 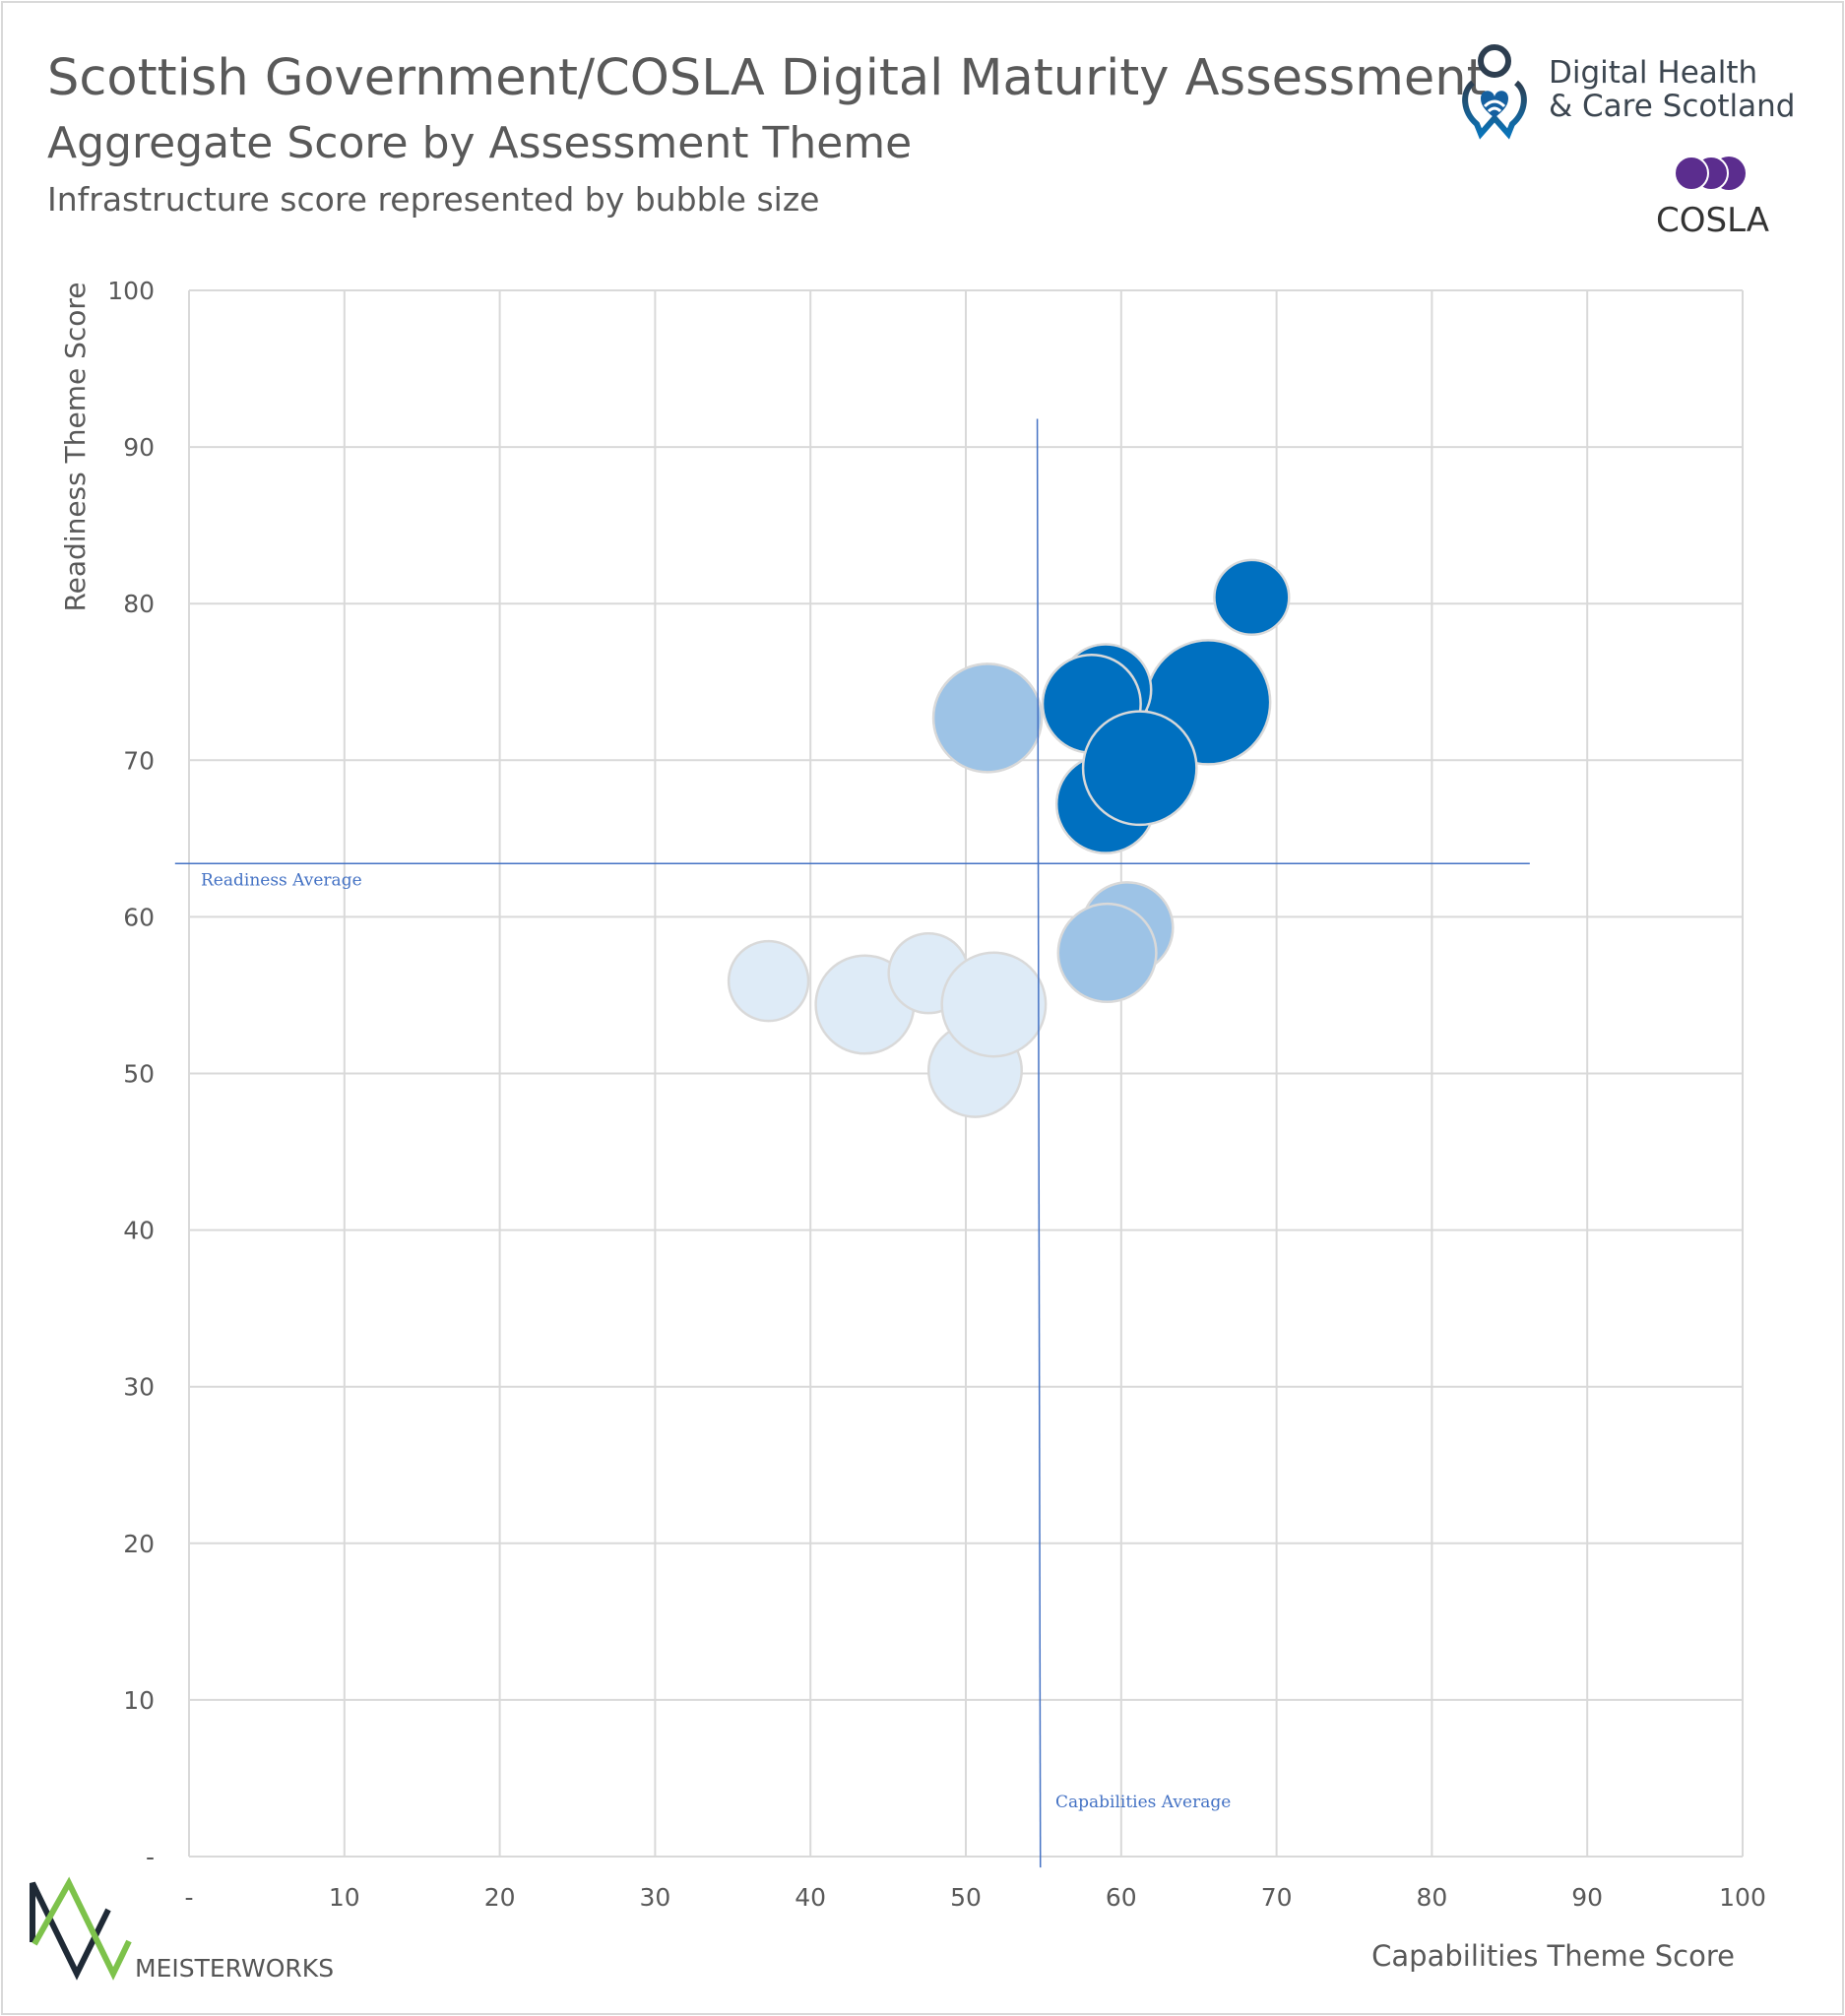 What do you see at coordinates (235, 1968) in the screenshot?
I see `meisterworks-logo-text: MEISTERWORKS` at bounding box center [235, 1968].